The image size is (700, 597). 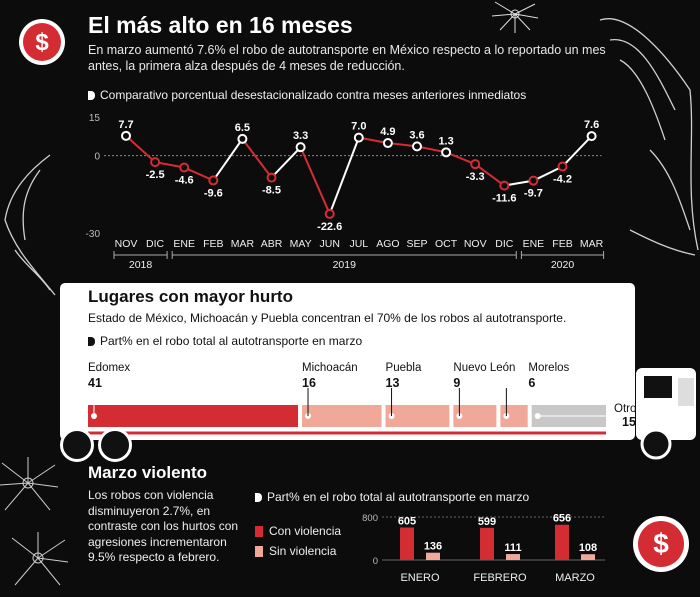 What do you see at coordinates (95, 383) in the screenshot?
I see `state-value: 41` at bounding box center [95, 383].